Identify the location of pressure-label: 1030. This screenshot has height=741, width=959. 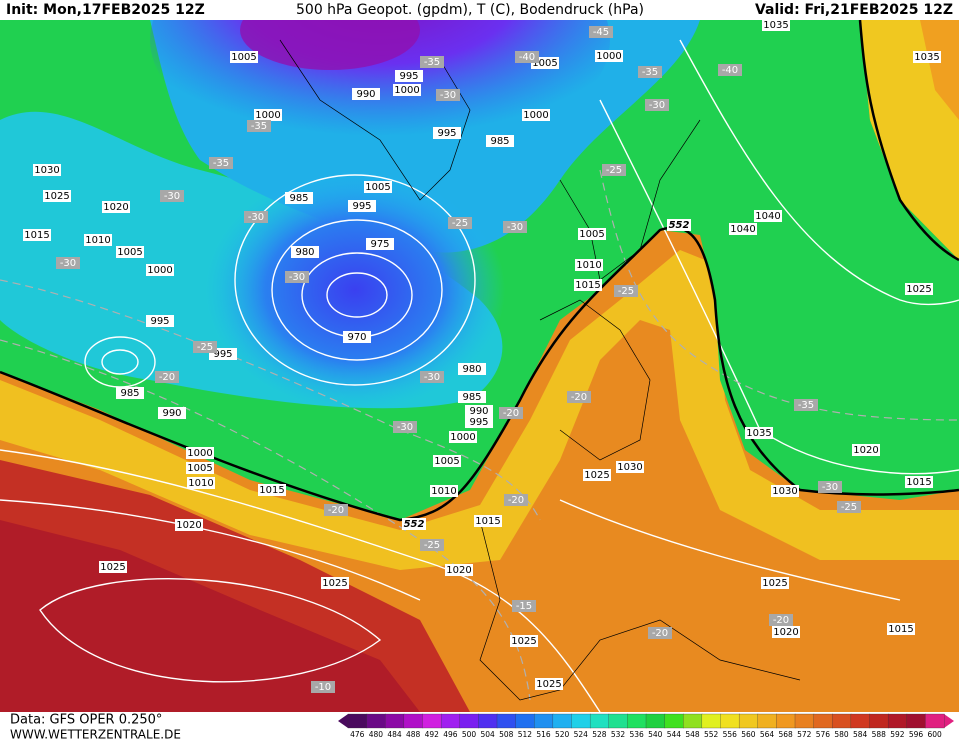
(784, 491).